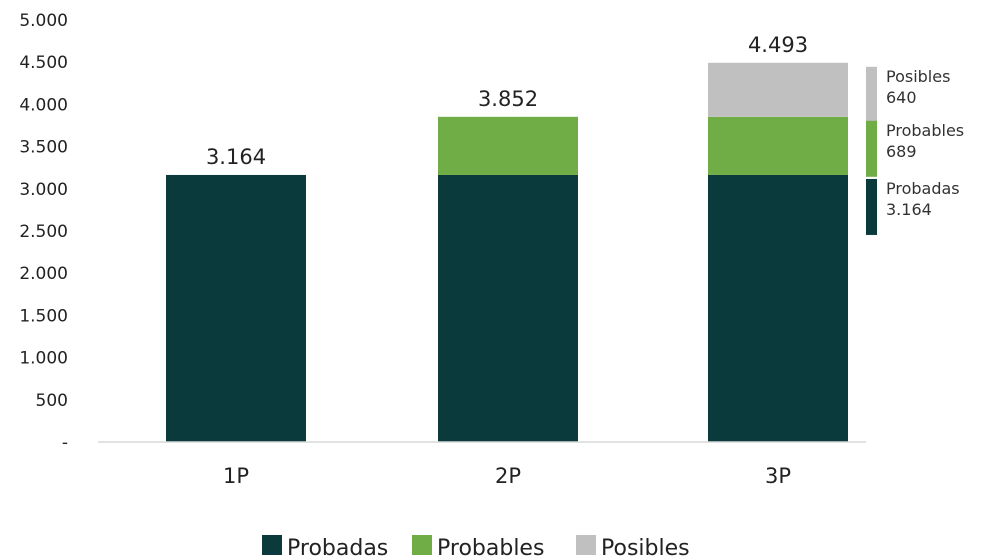  What do you see at coordinates (901, 97) in the screenshot?
I see `segment-label-value: 640` at bounding box center [901, 97].